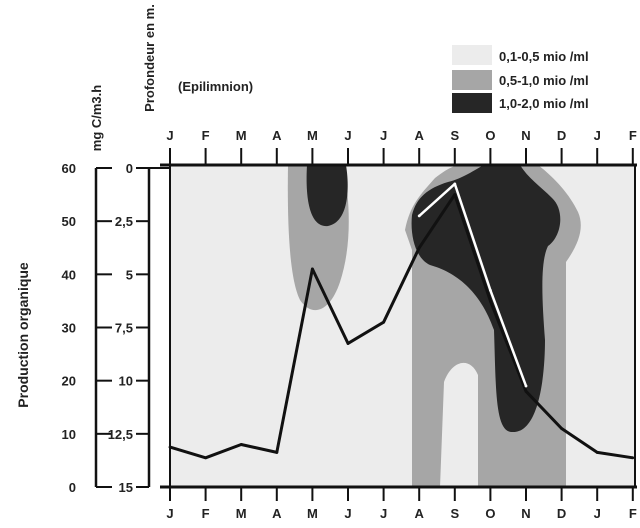 Image resolution: width=640 pixels, height=528 pixels. What do you see at coordinates (23, 335) in the screenshot?
I see `production-axis-title: Production organique` at bounding box center [23, 335].